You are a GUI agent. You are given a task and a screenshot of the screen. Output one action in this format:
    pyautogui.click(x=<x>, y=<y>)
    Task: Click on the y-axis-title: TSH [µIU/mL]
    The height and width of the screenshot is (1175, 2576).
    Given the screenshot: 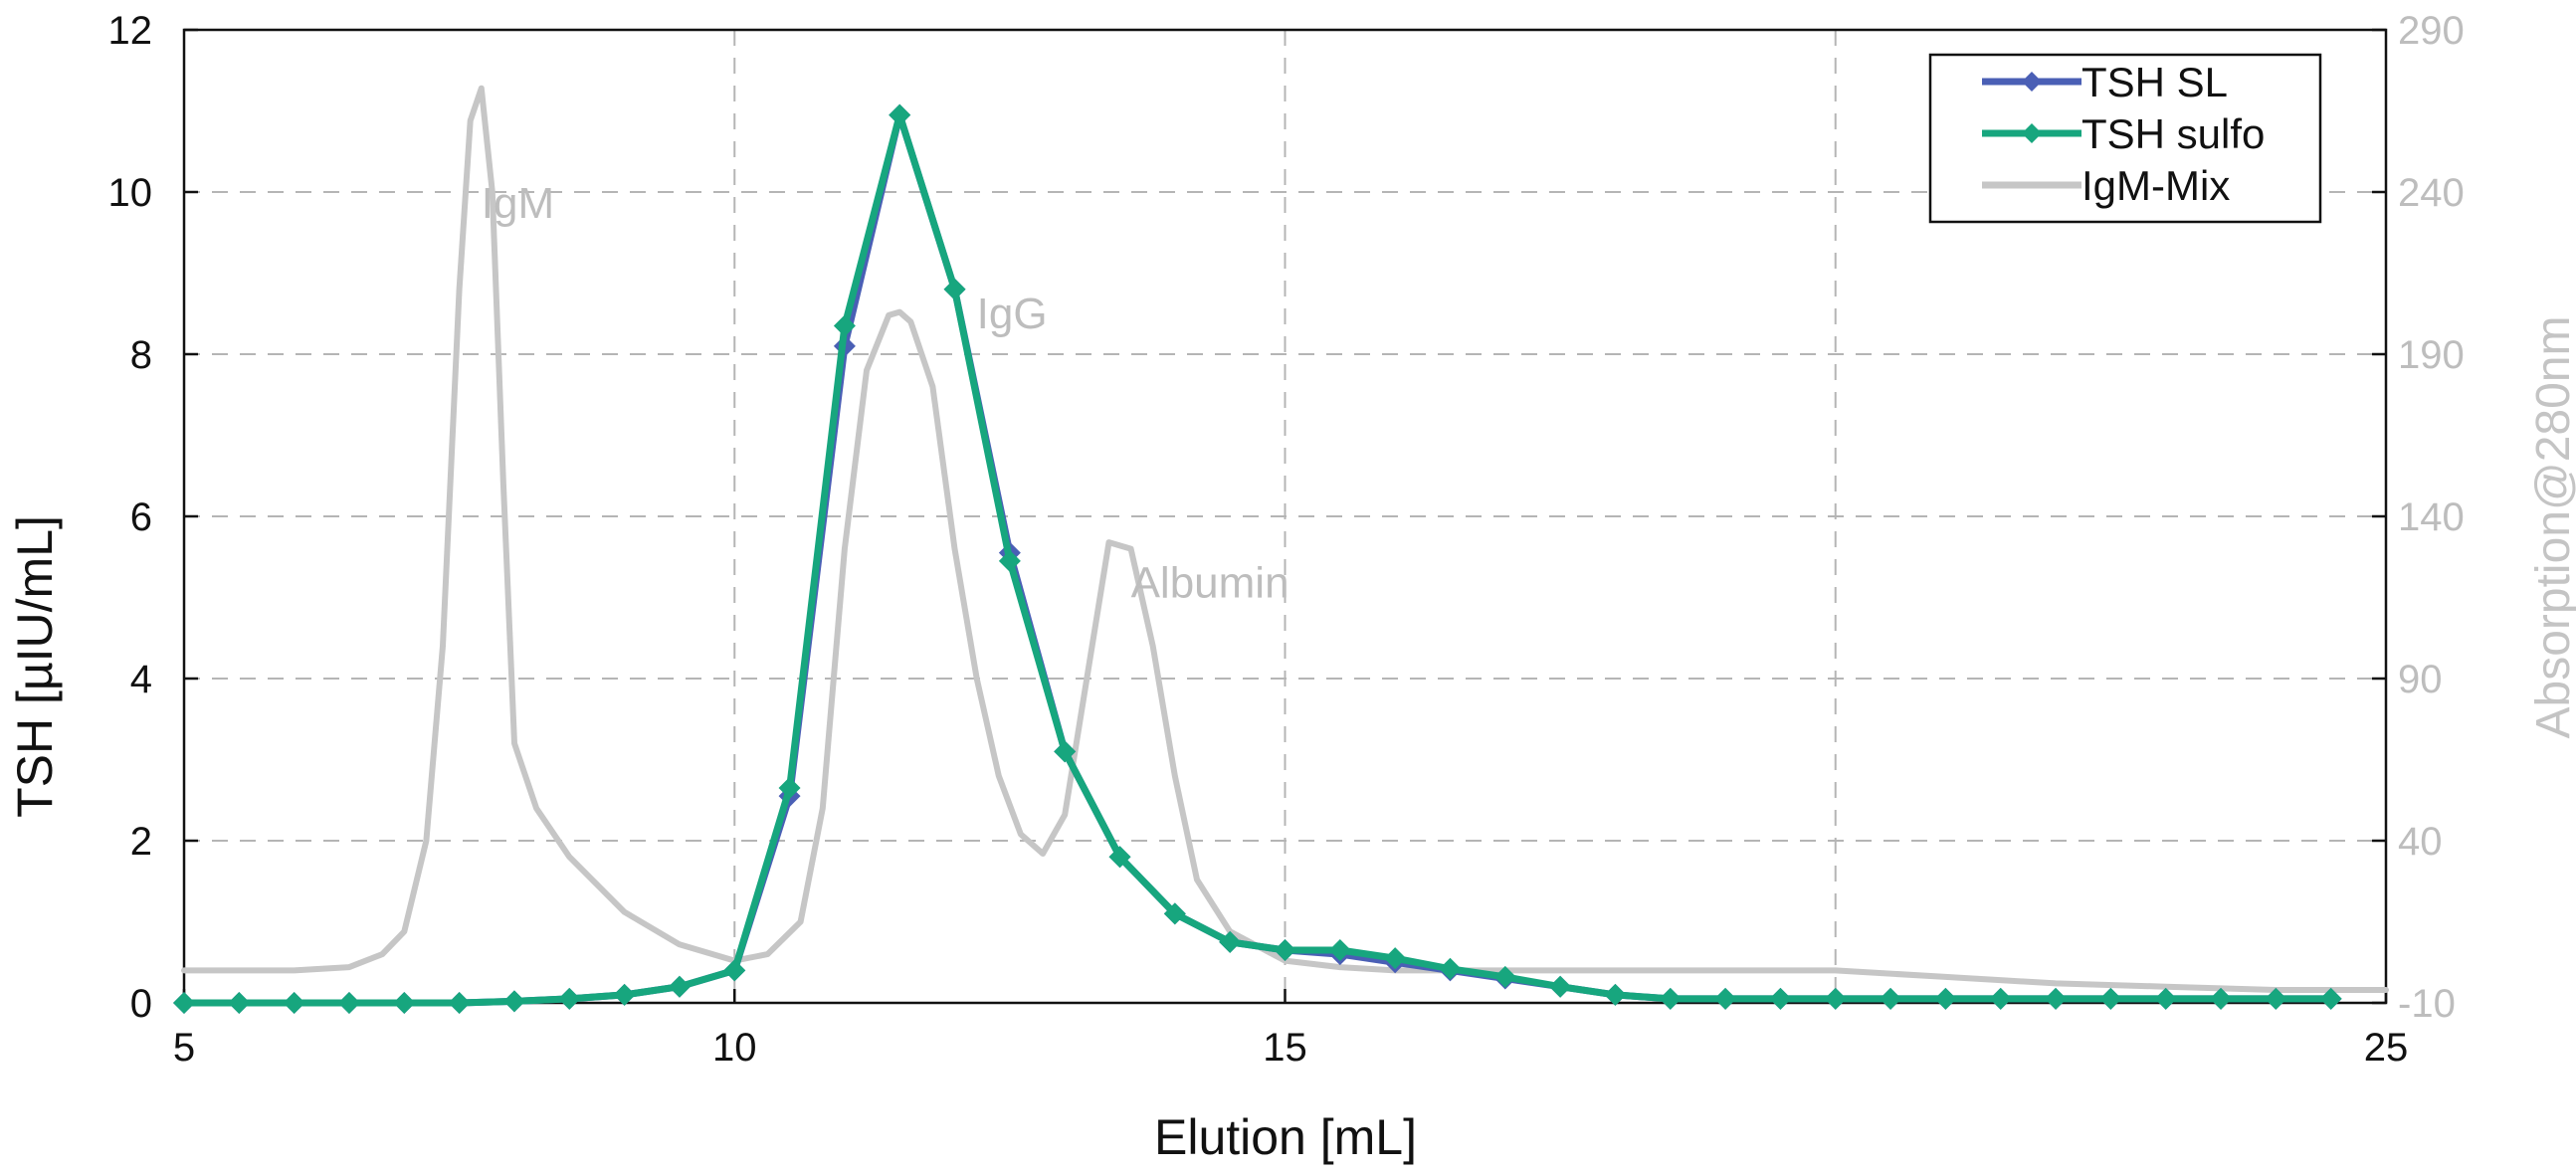 What is the action you would take?
    pyautogui.click(x=35, y=666)
    